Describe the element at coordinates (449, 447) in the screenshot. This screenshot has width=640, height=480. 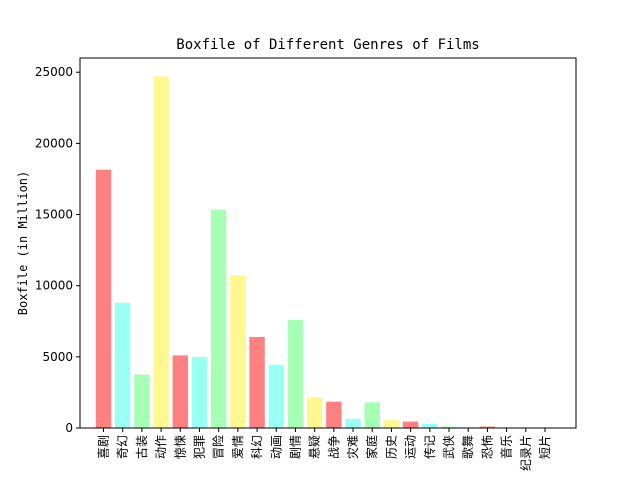
I see `x-tick-label: 武侠` at that location.